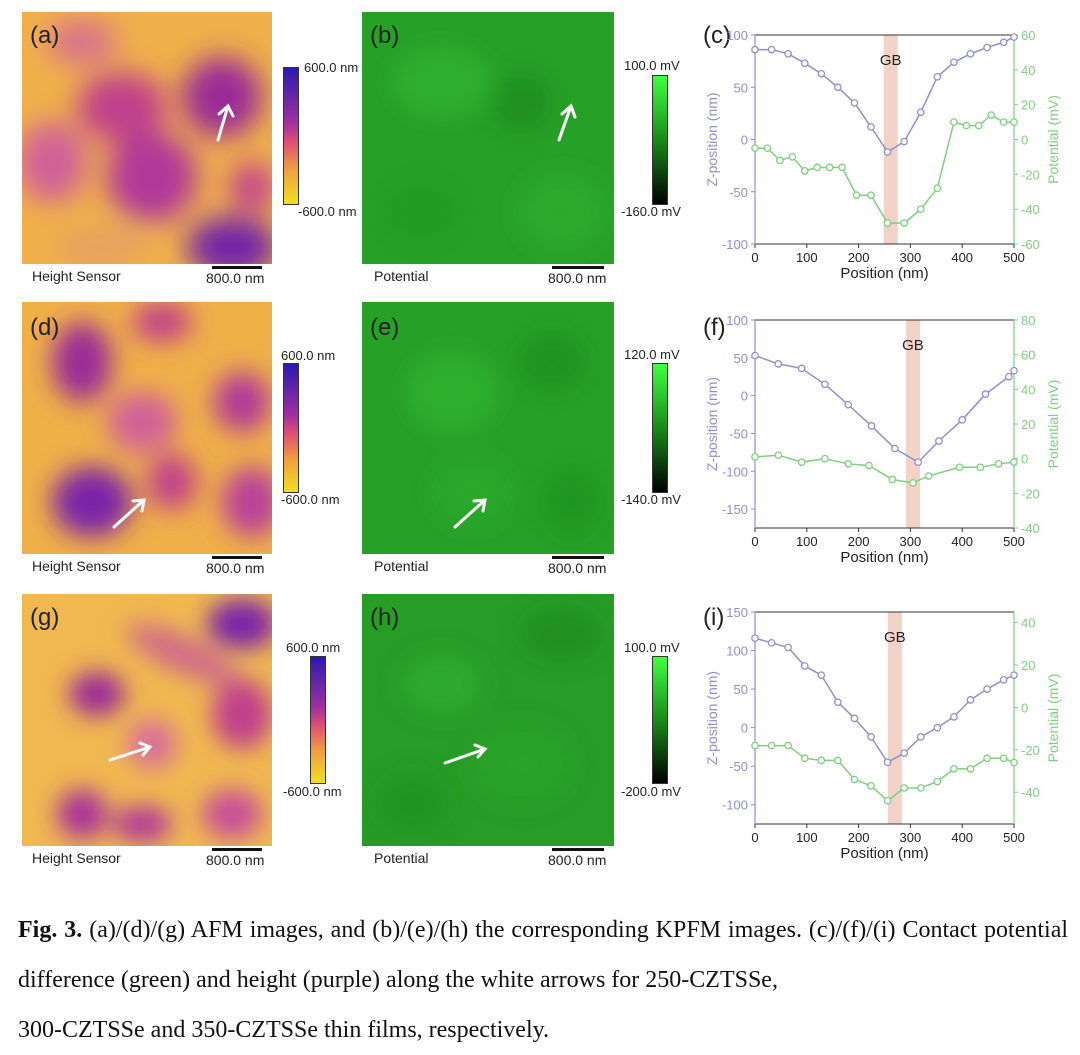 This screenshot has height=1055, width=1080. I want to click on afm-cbar-top-d: 600.0 nm, so click(308, 355).